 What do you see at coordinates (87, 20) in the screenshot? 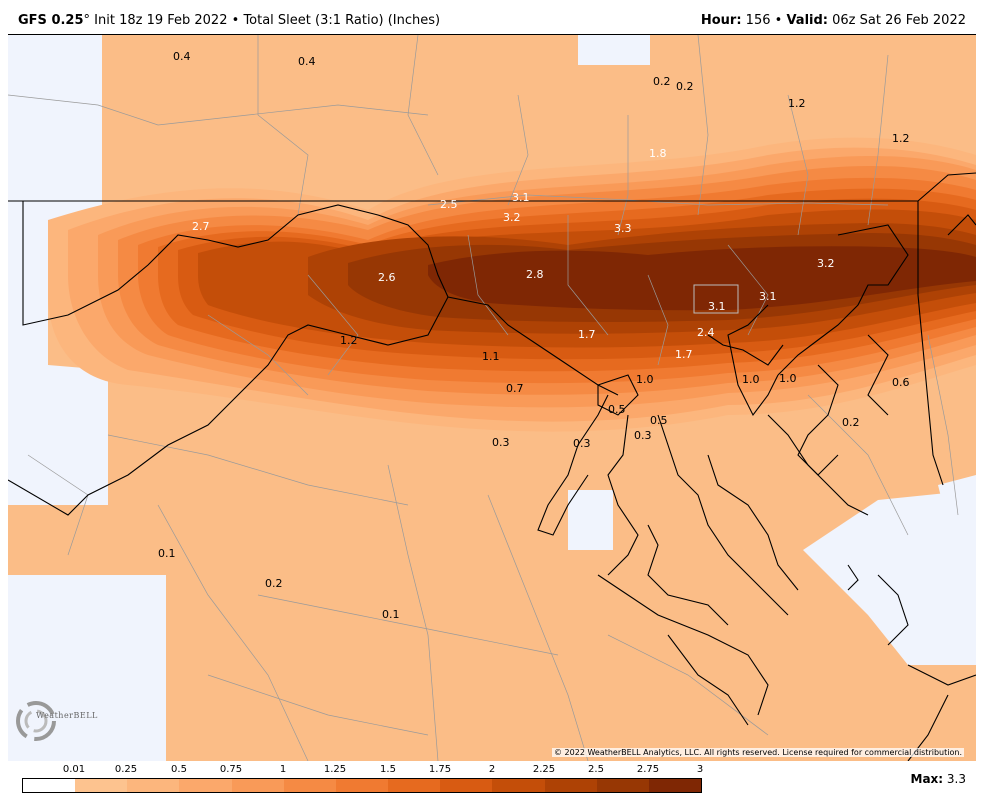
I see `degree-mark: °` at bounding box center [87, 20].